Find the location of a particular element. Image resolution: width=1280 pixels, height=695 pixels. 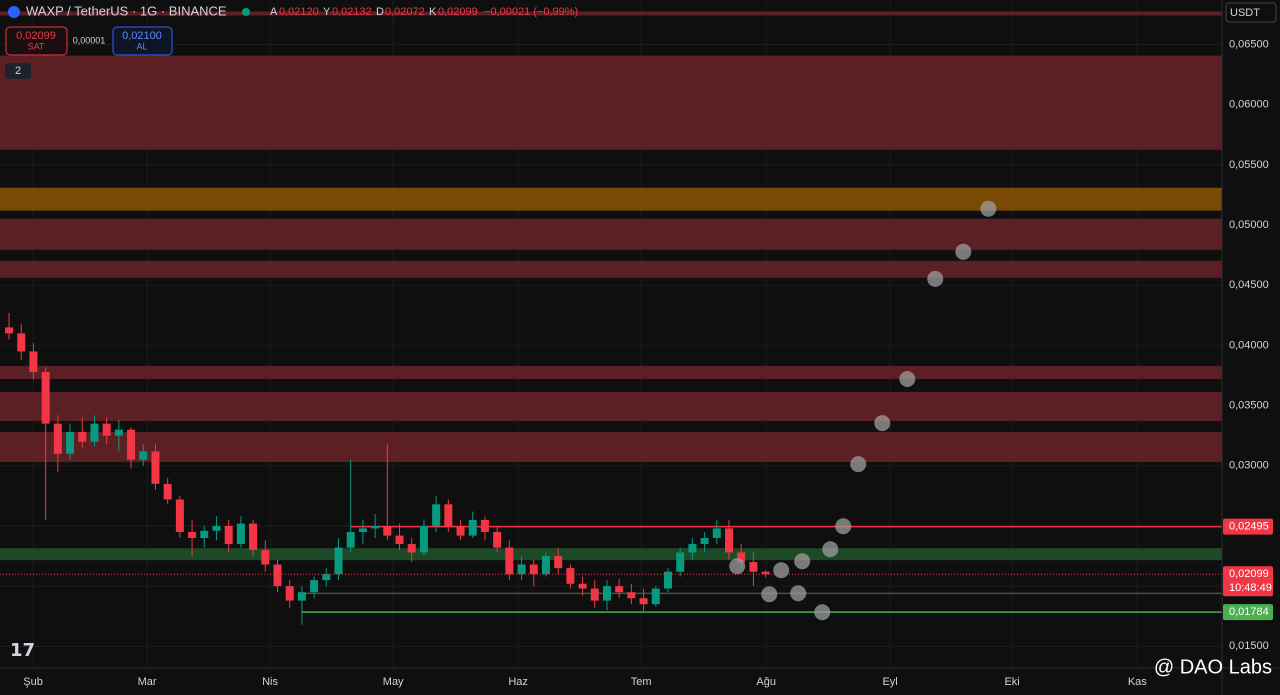

indicator-toggle is located at coordinates (18, 71).